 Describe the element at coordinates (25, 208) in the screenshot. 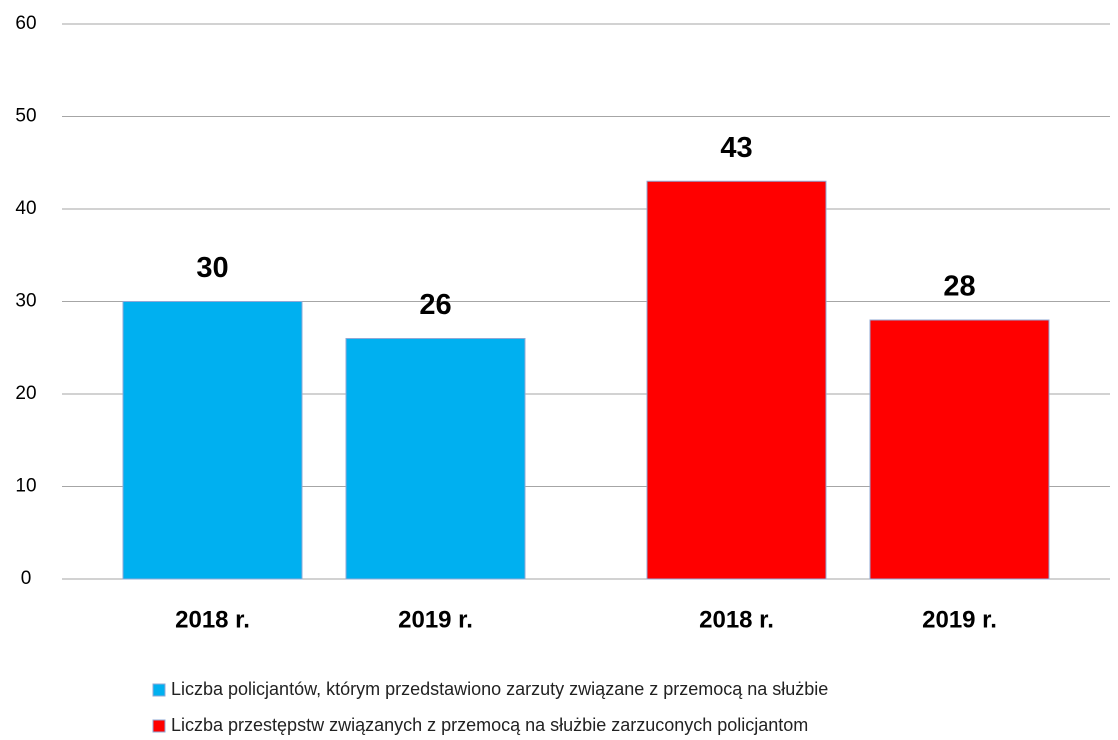

I see `y-tick-label: 40` at that location.